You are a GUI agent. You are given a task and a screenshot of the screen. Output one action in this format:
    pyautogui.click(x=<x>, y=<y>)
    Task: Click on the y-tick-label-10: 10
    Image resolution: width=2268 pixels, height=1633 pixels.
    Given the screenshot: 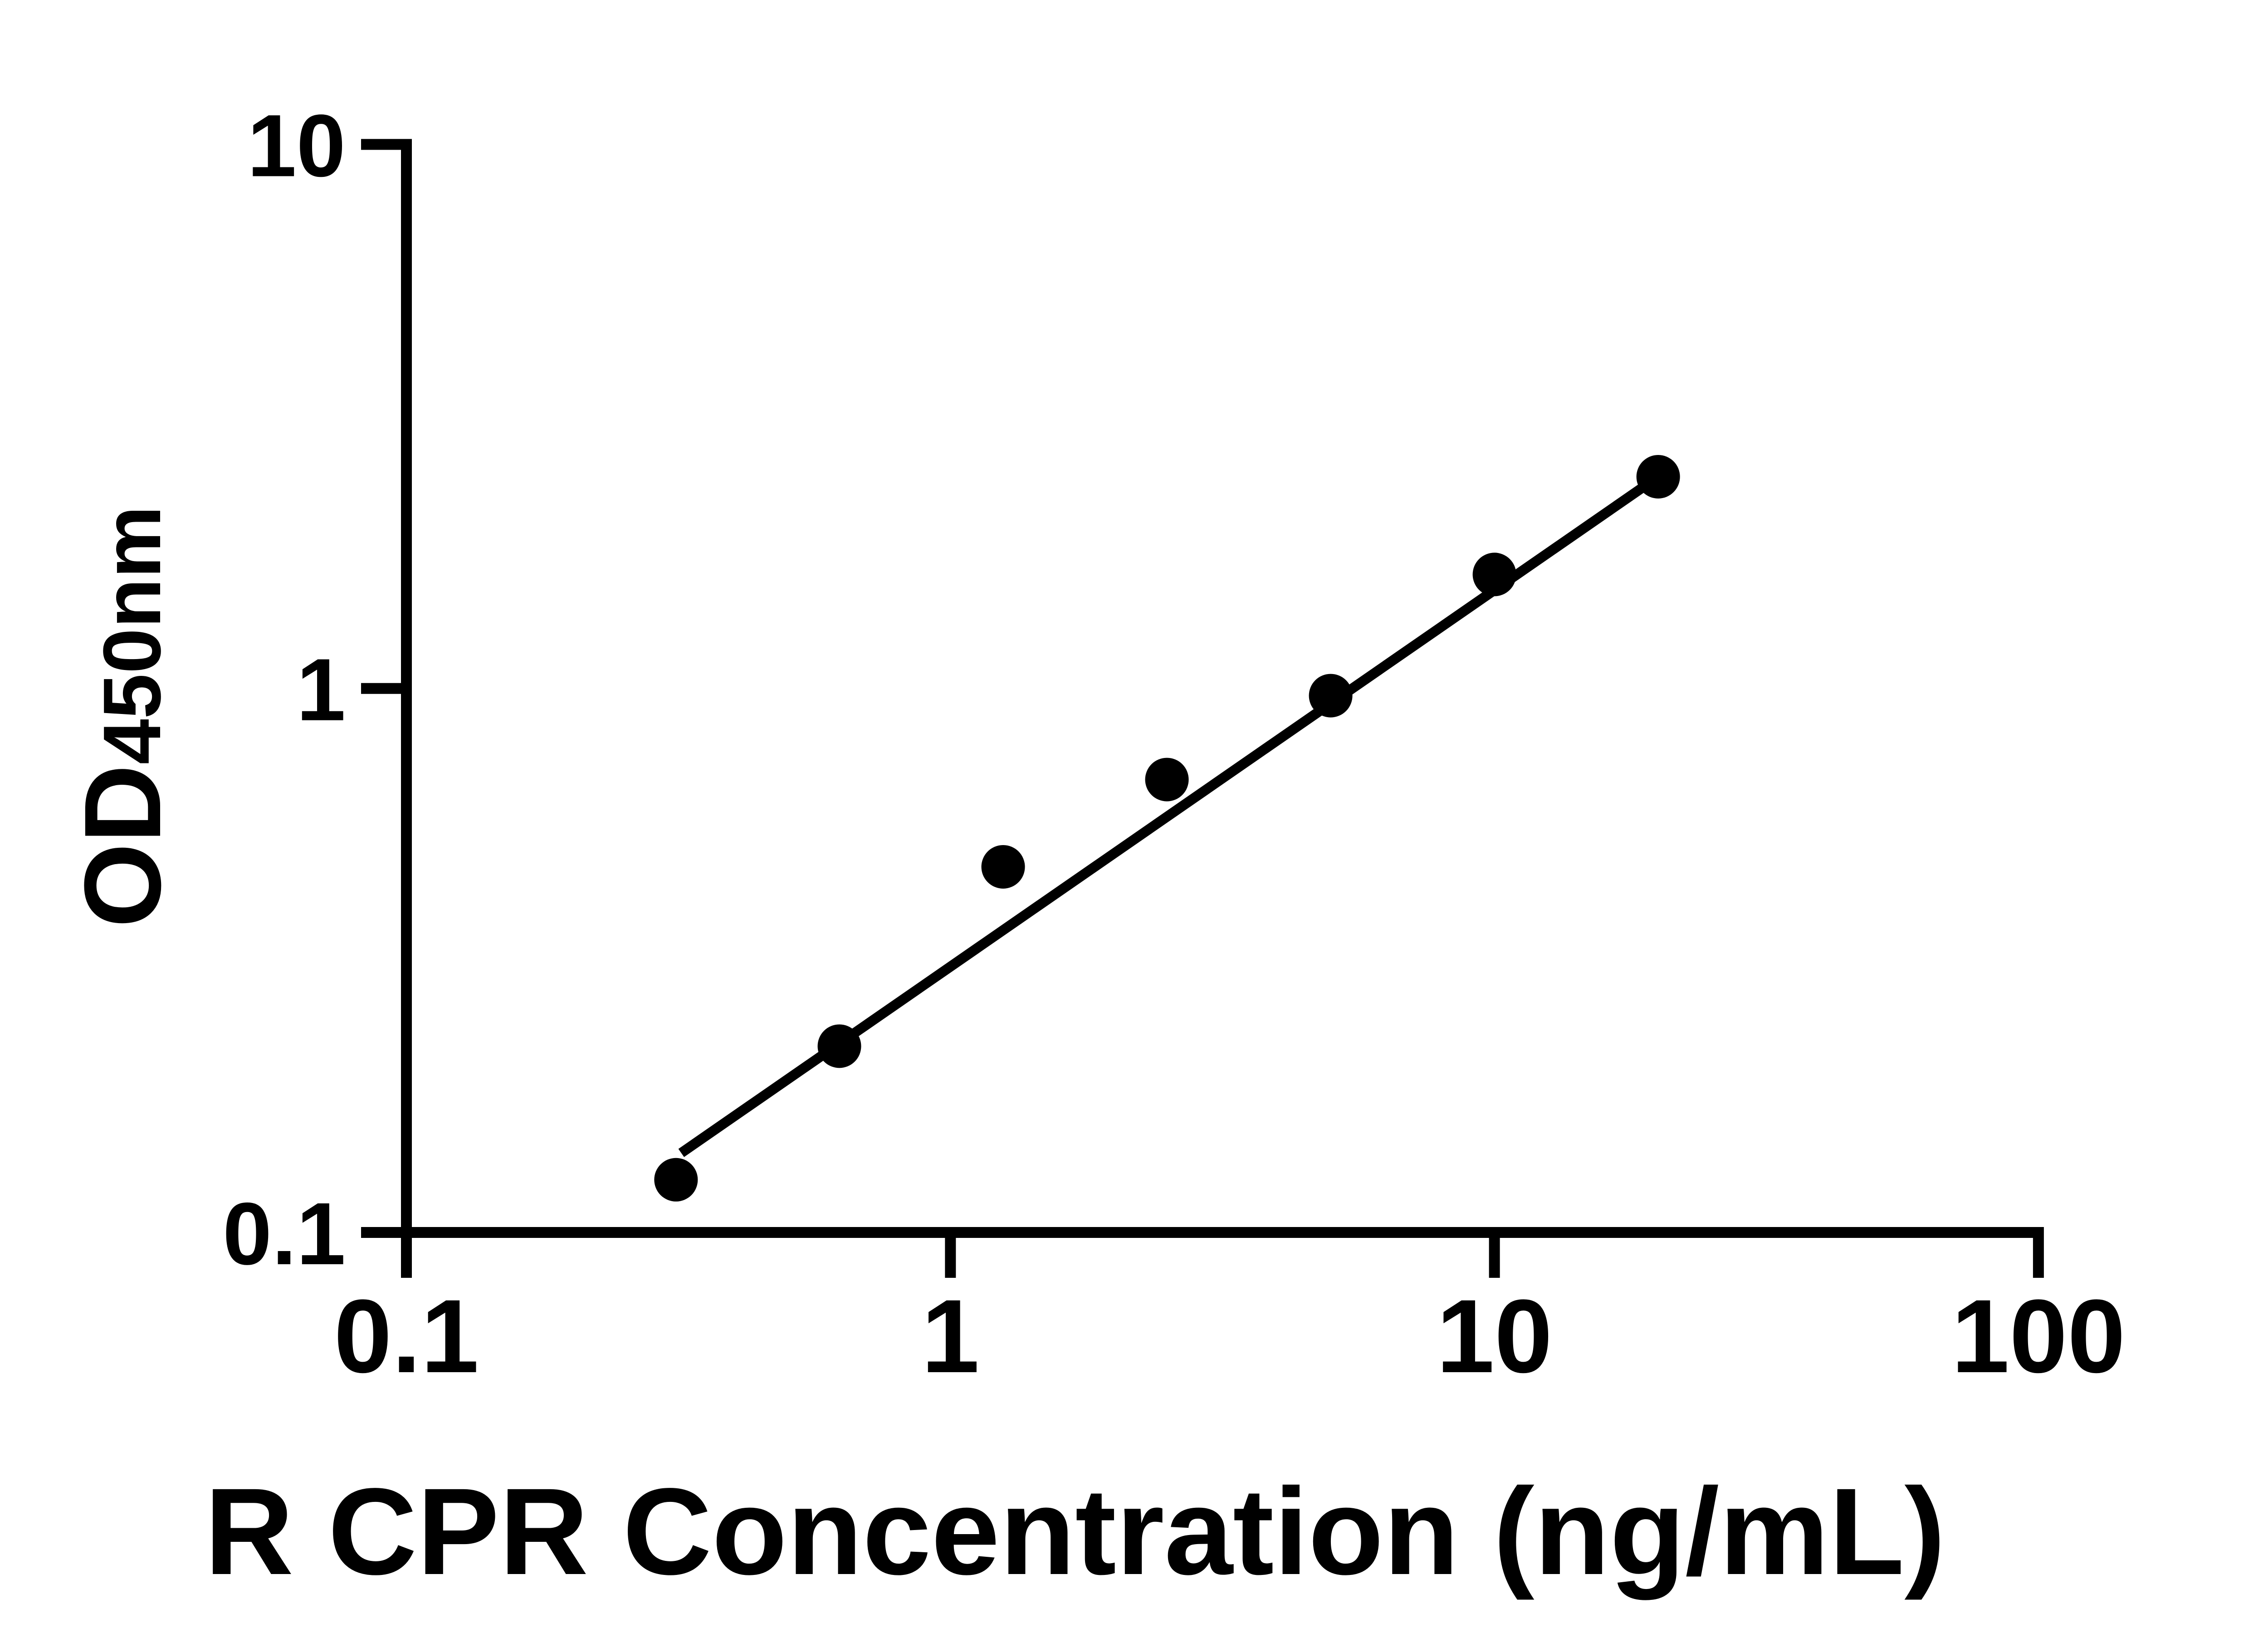 What is the action you would take?
    pyautogui.click(x=297, y=145)
    